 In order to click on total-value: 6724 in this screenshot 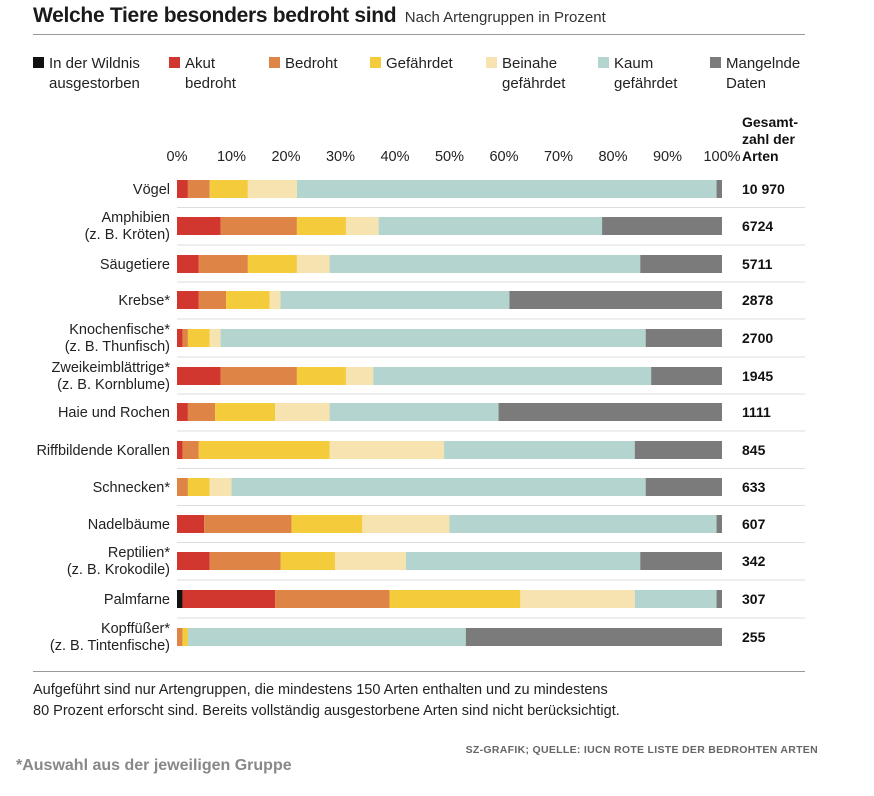, I will do `click(757, 226)`.